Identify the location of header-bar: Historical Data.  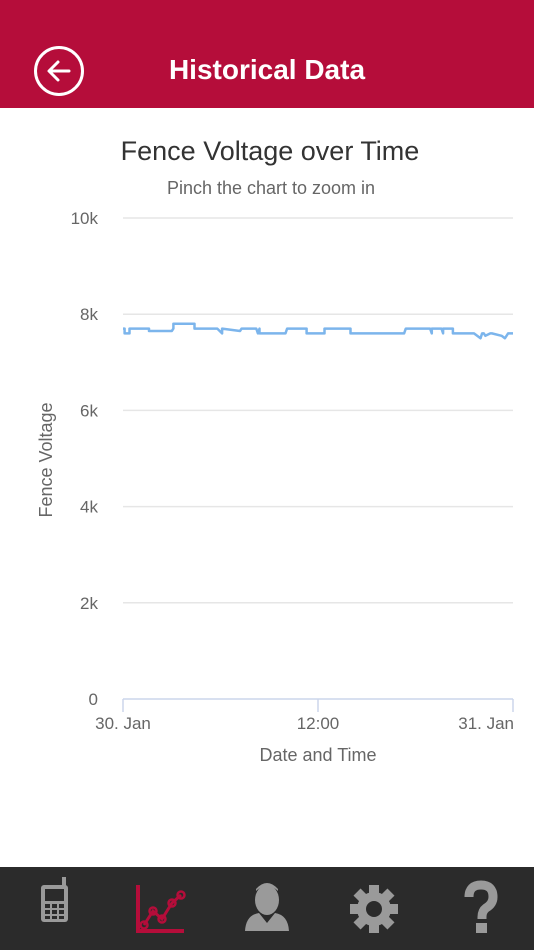
(267, 54).